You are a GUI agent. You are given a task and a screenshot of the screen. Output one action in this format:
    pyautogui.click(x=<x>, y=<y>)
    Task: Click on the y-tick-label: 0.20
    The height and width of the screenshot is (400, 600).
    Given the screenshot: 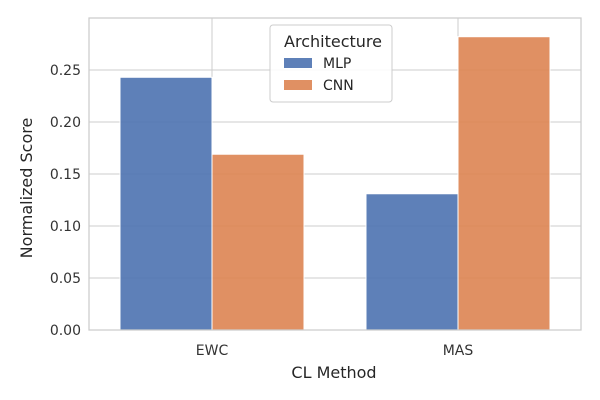 What is the action you would take?
    pyautogui.click(x=65, y=123)
    